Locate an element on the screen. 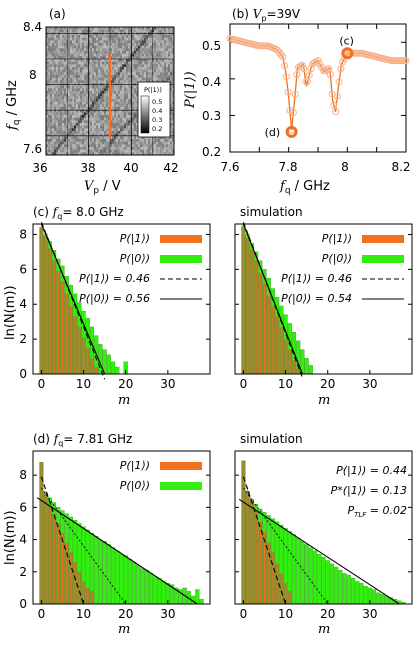 This screenshot has height=648, width=415. series-point is located at coordinates (311, 69).